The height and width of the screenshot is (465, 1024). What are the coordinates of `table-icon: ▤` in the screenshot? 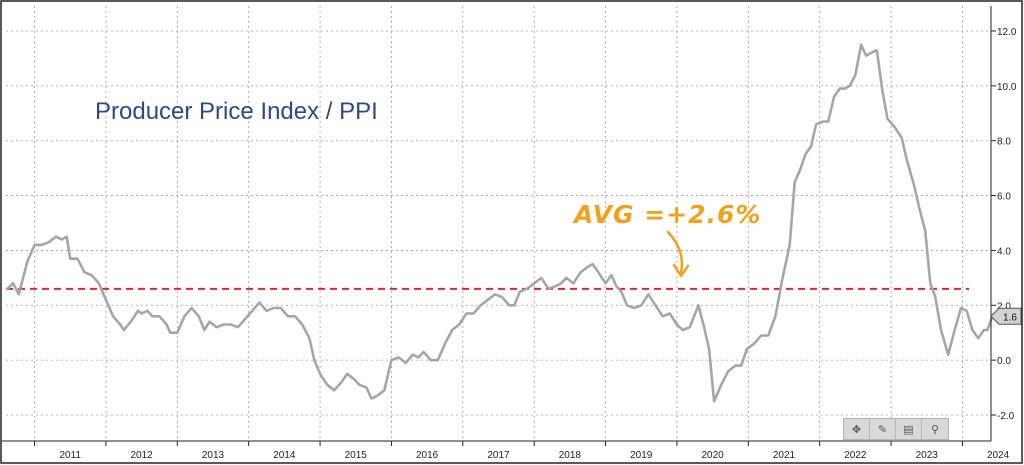 It's located at (909, 429).